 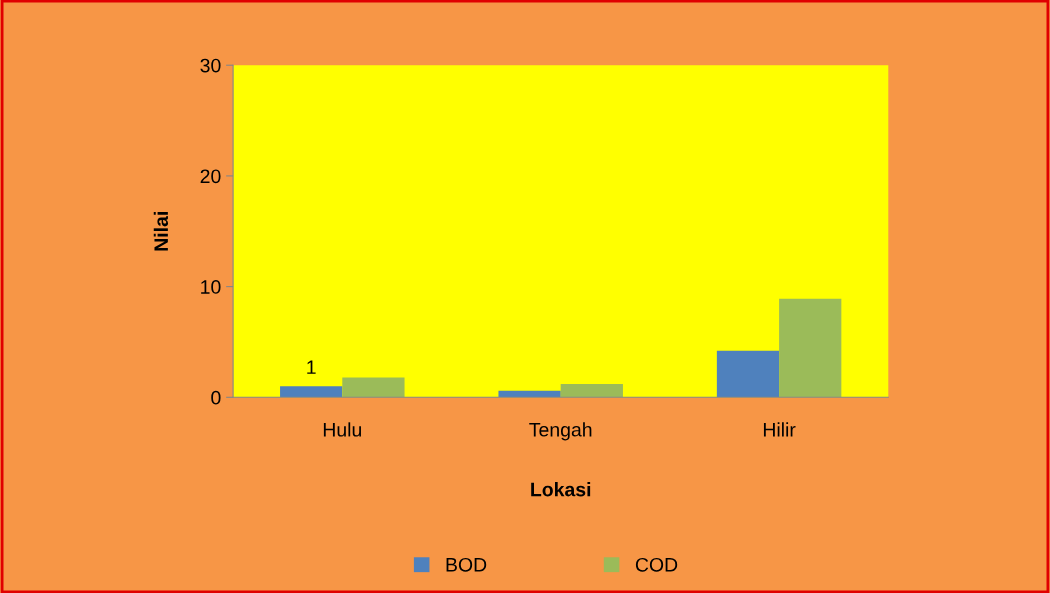 I want to click on x-tick-label: Tengah, so click(x=560, y=431).